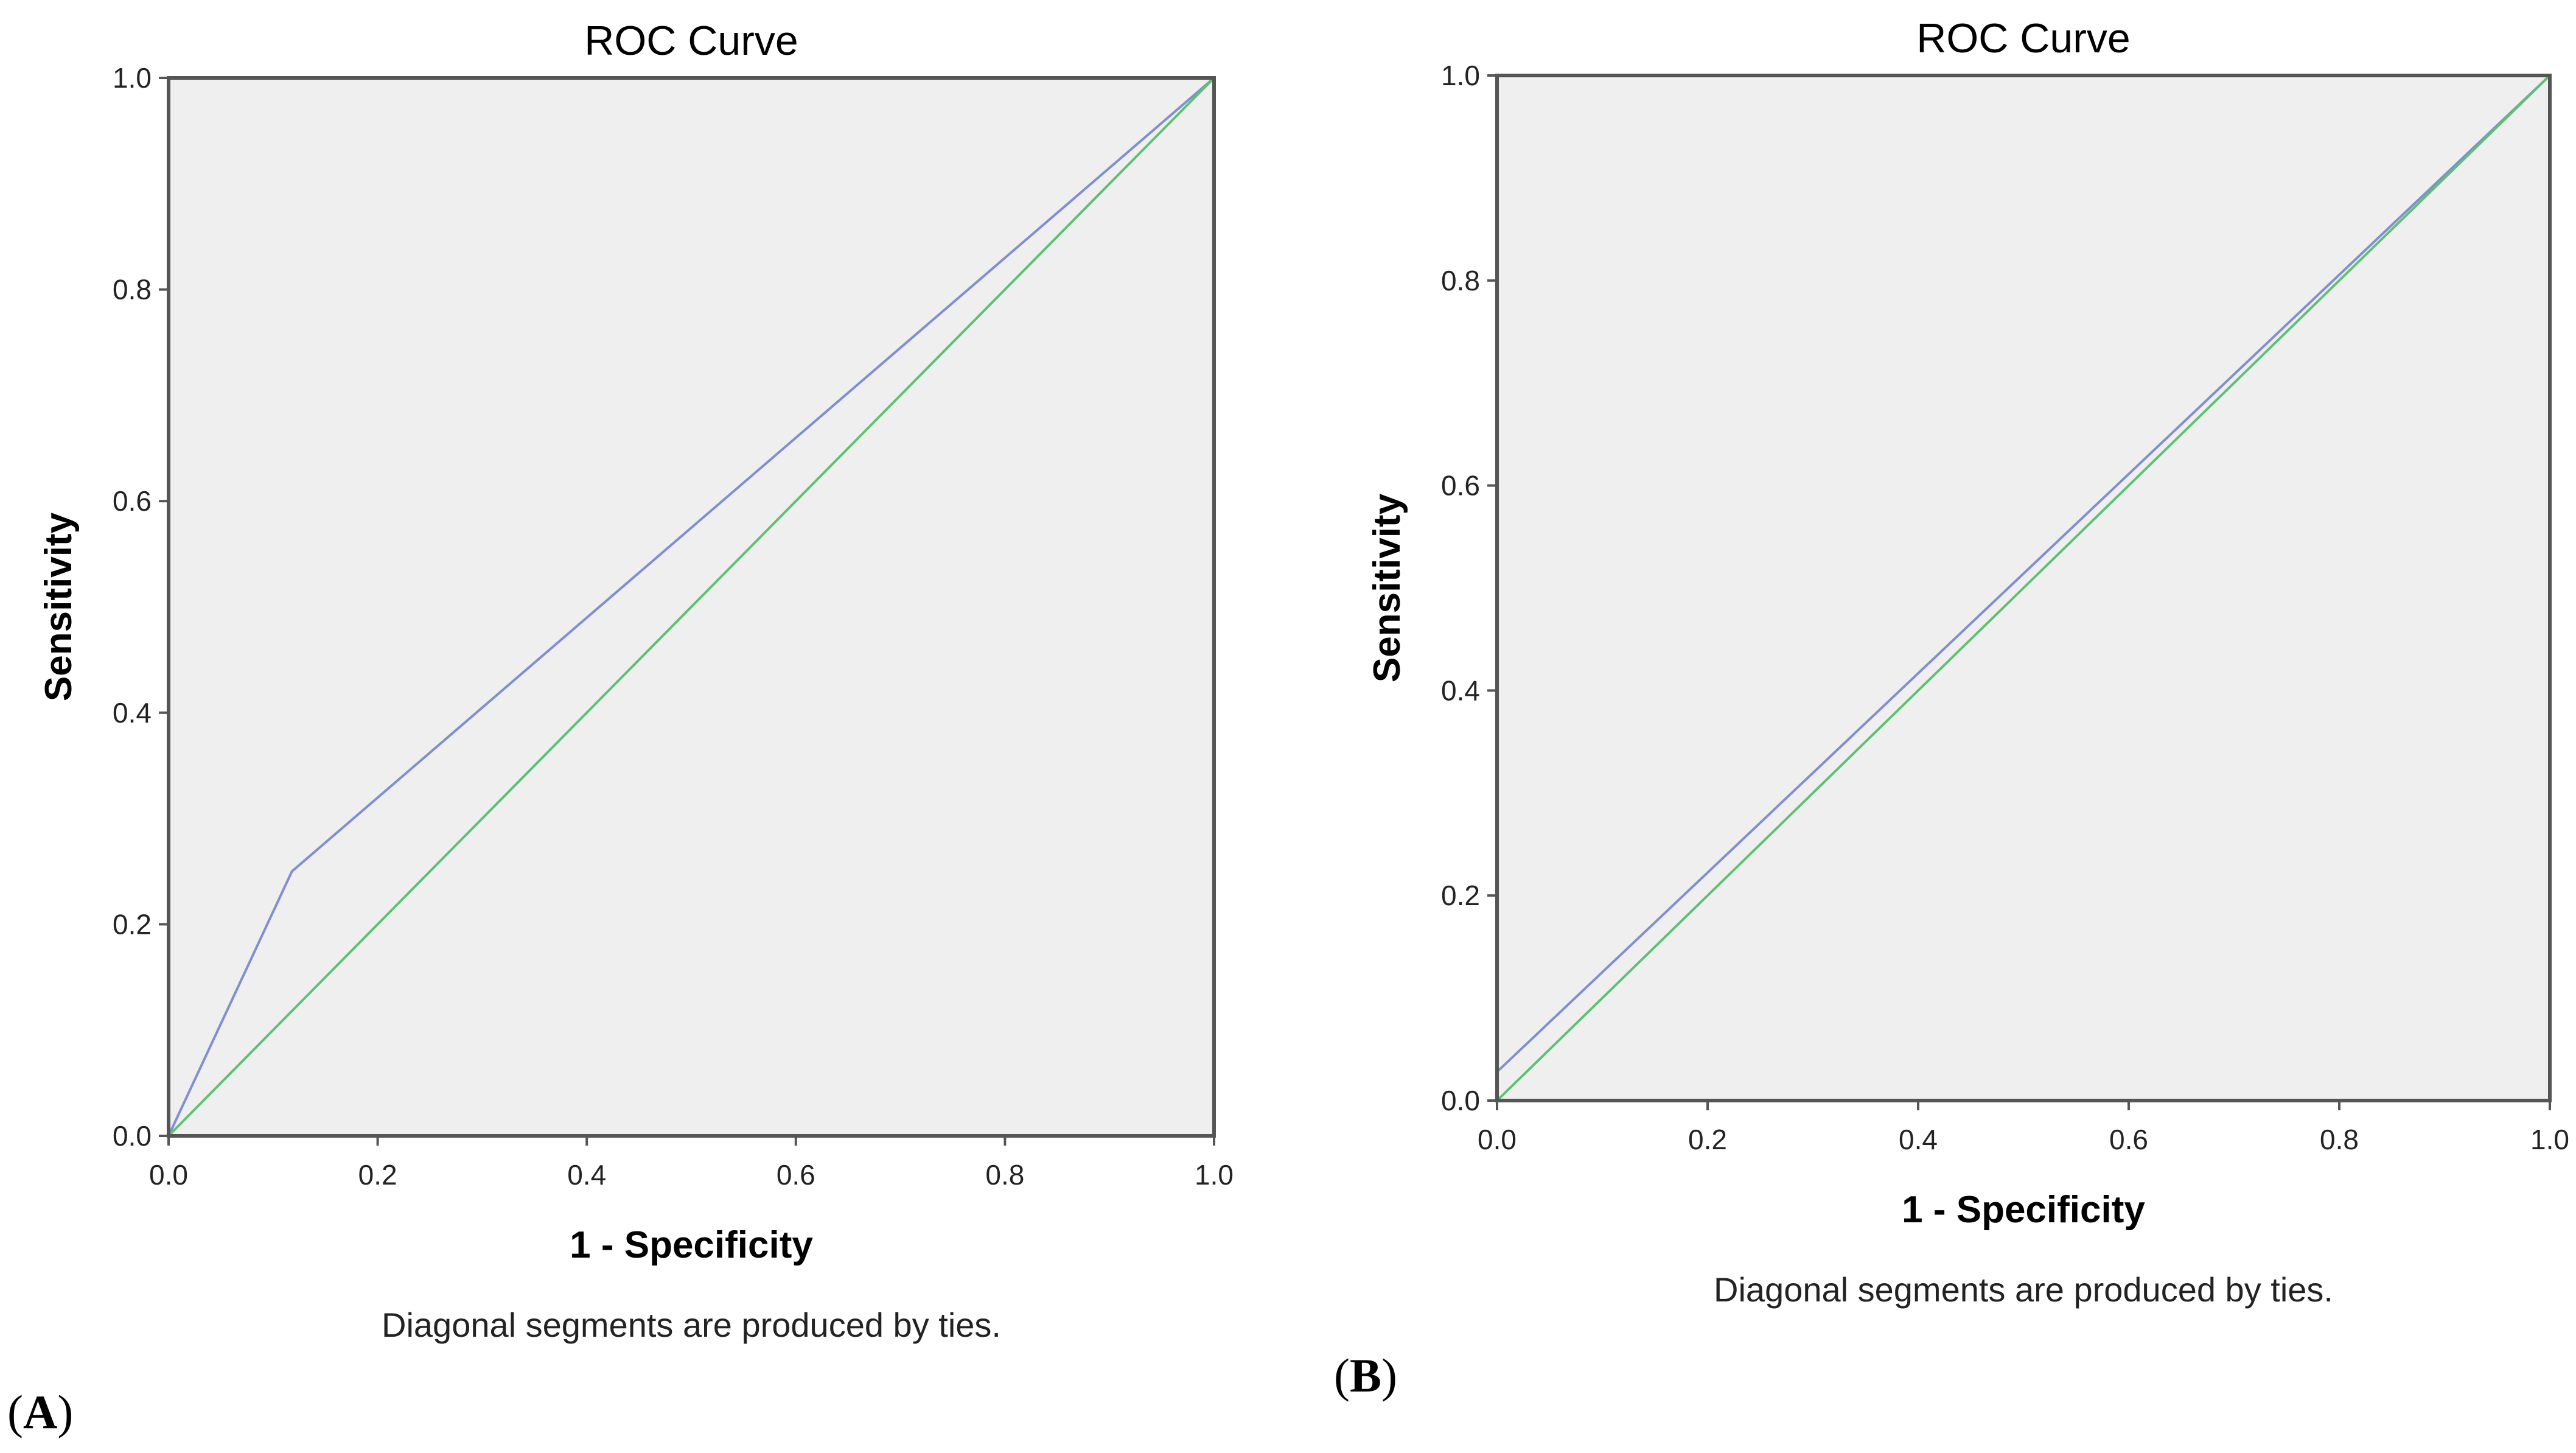  What do you see at coordinates (40, 1411) in the screenshot?
I see `panel-label-a: (A)` at bounding box center [40, 1411].